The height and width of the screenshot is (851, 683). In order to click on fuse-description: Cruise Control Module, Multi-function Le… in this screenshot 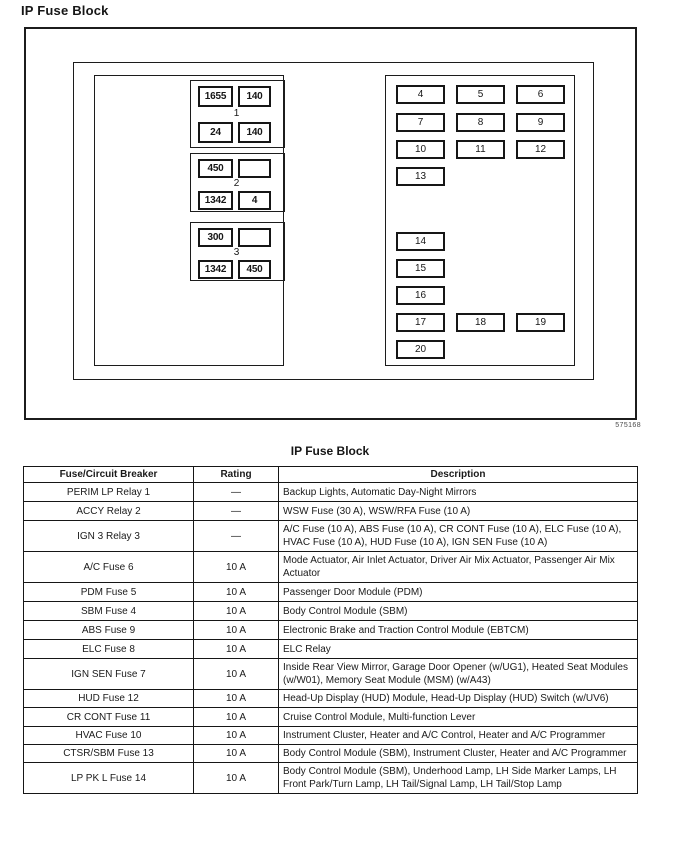, I will do `click(458, 717)`.